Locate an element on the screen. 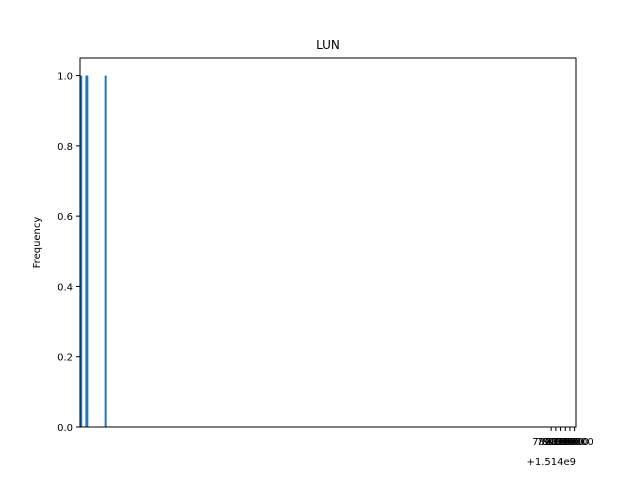 This screenshot has width=640, height=480. y-tick-label: 0.6 is located at coordinates (65, 217).